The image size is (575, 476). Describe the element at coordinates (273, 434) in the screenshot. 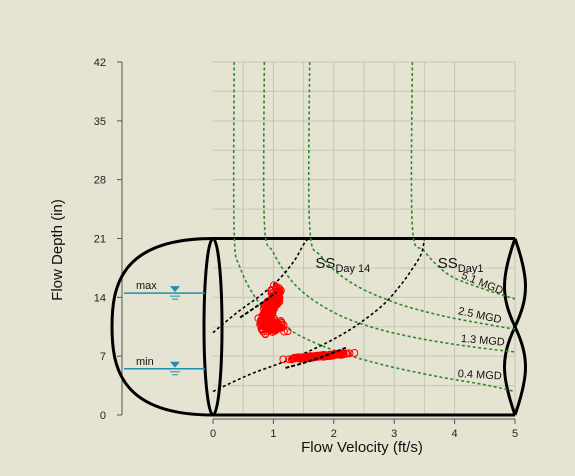

I see `x-tick-label: 1` at that location.